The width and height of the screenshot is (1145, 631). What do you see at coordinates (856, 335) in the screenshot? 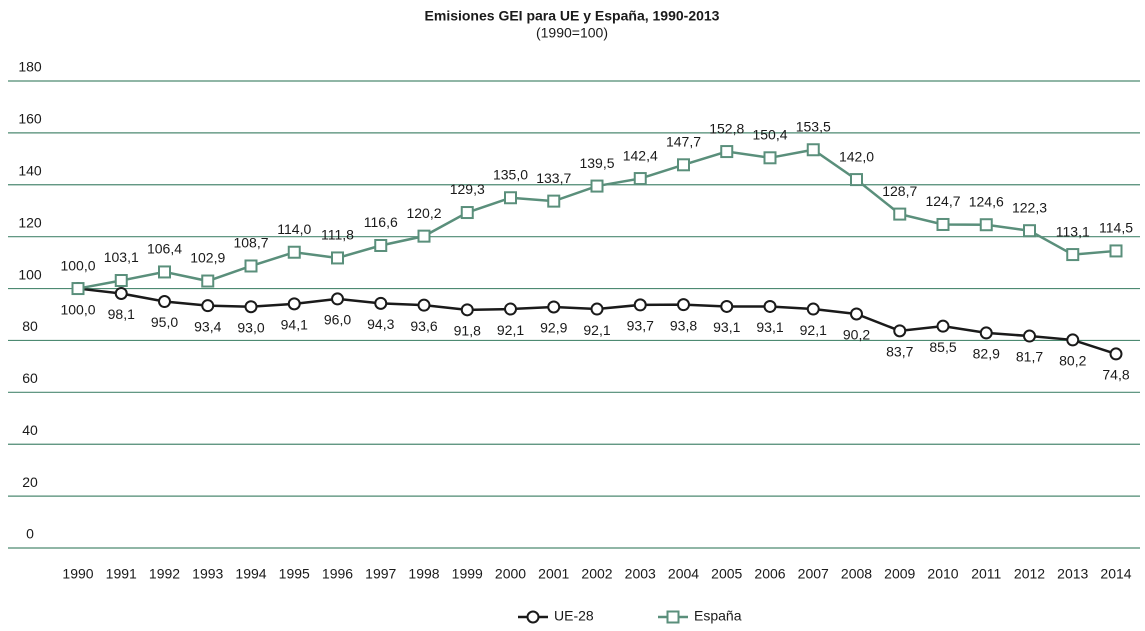
I see `data-label: 90,2` at bounding box center [856, 335].